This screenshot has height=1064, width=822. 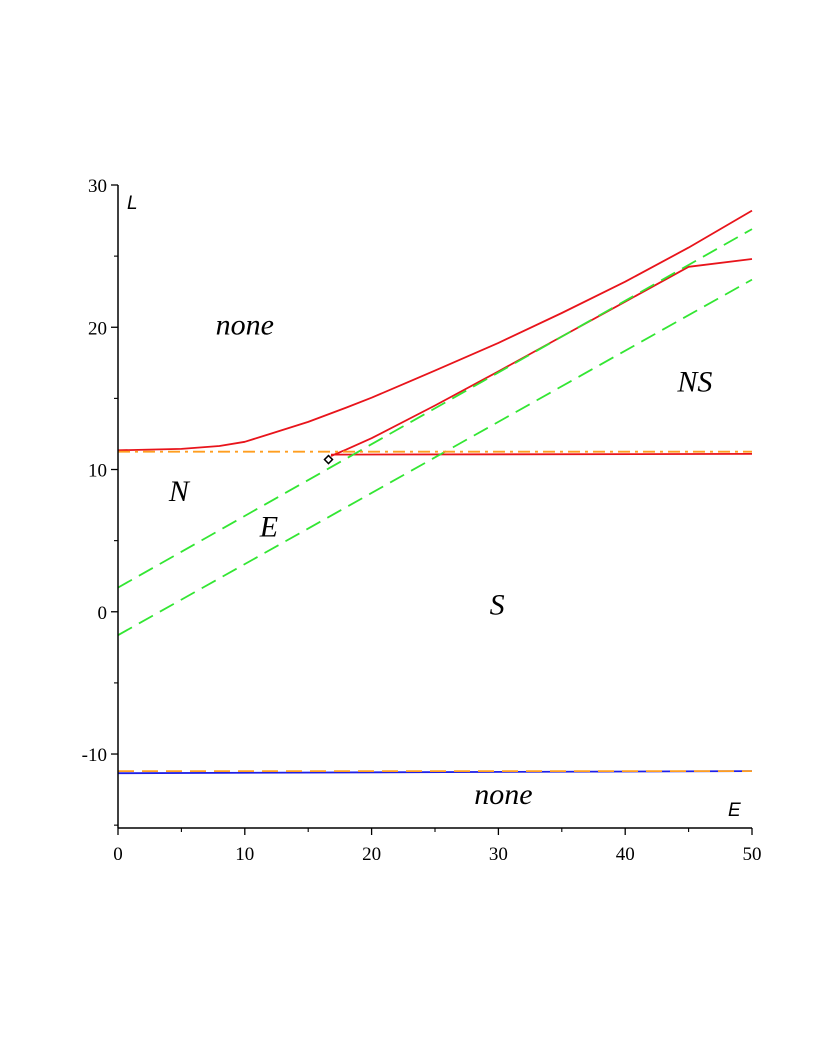 I want to click on diamond-marker, so click(x=328, y=459).